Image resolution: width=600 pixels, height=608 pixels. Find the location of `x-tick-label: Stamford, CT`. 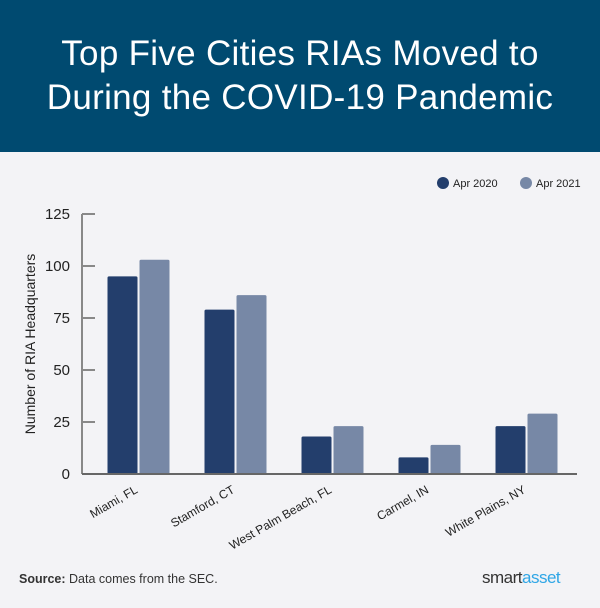

x-tick-label: Stamford, CT is located at coordinates (202, 506).